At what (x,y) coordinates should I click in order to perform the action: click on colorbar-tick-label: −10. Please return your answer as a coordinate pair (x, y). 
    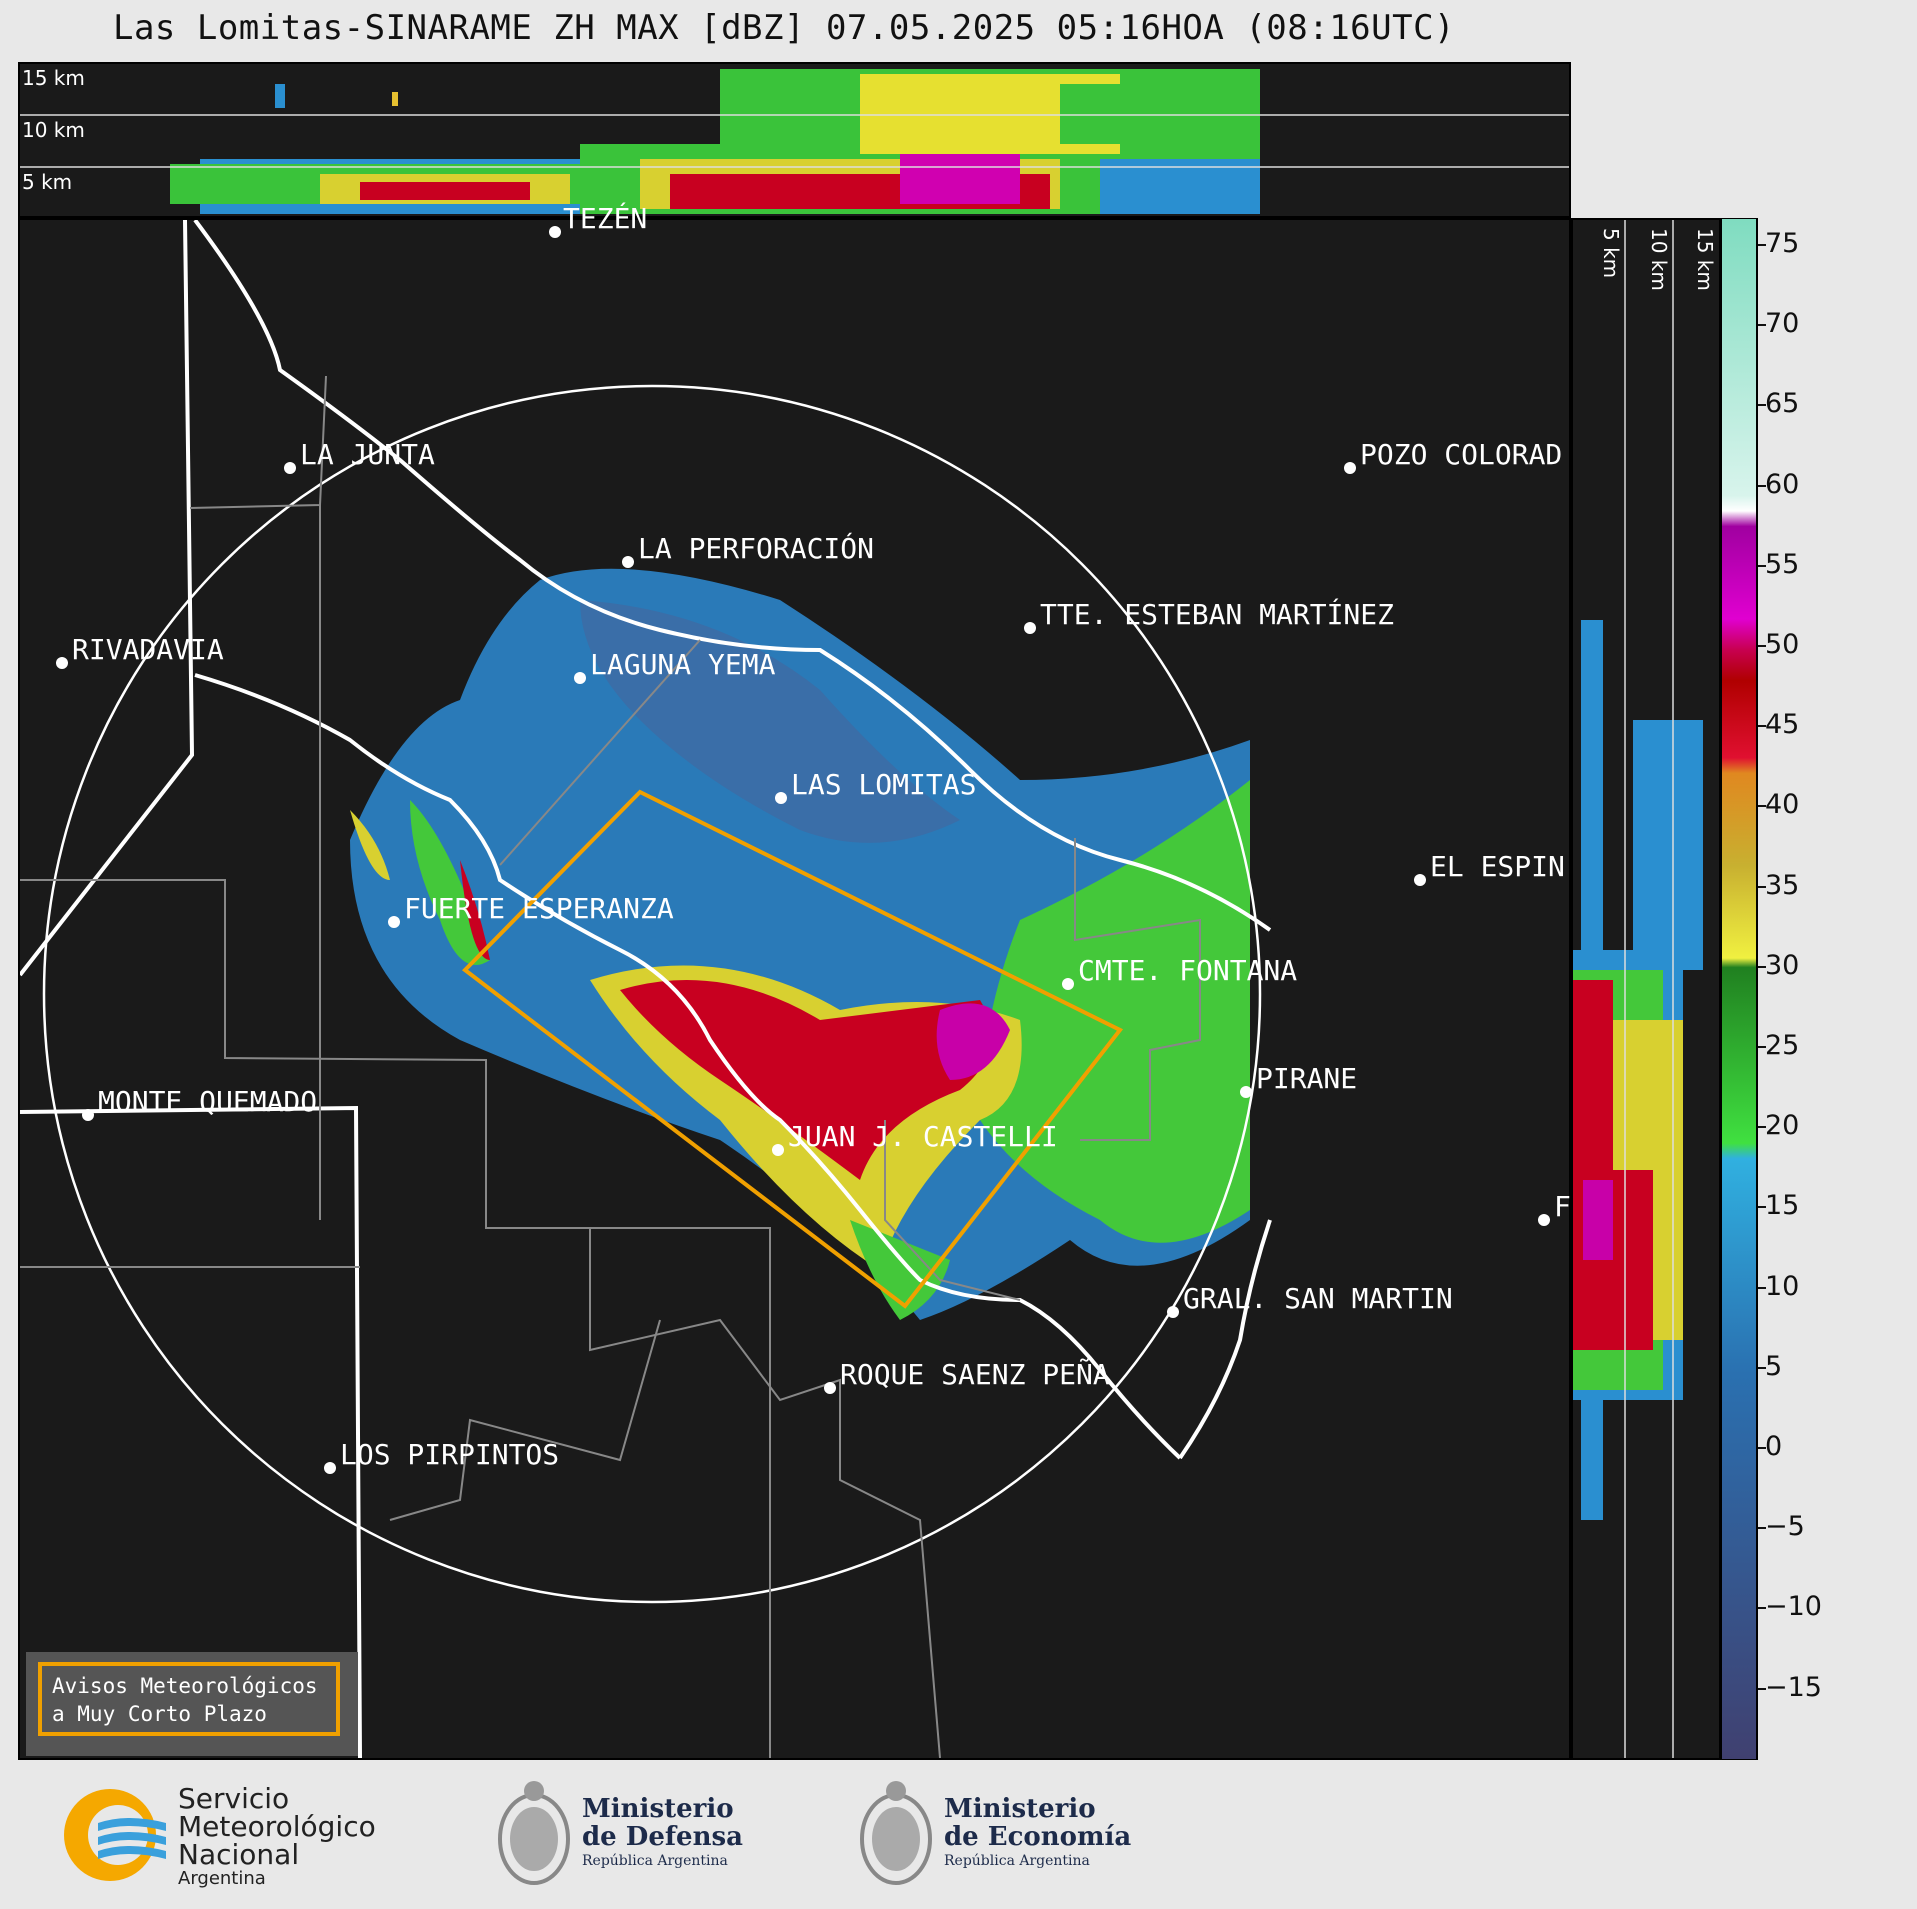
    Looking at the image, I should click on (1793, 1607).